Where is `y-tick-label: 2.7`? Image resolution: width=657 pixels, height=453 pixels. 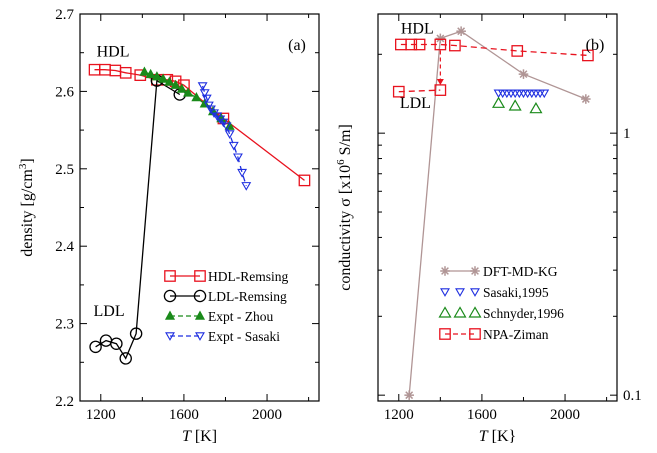 y-tick-label: 2.7 is located at coordinates (64, 15).